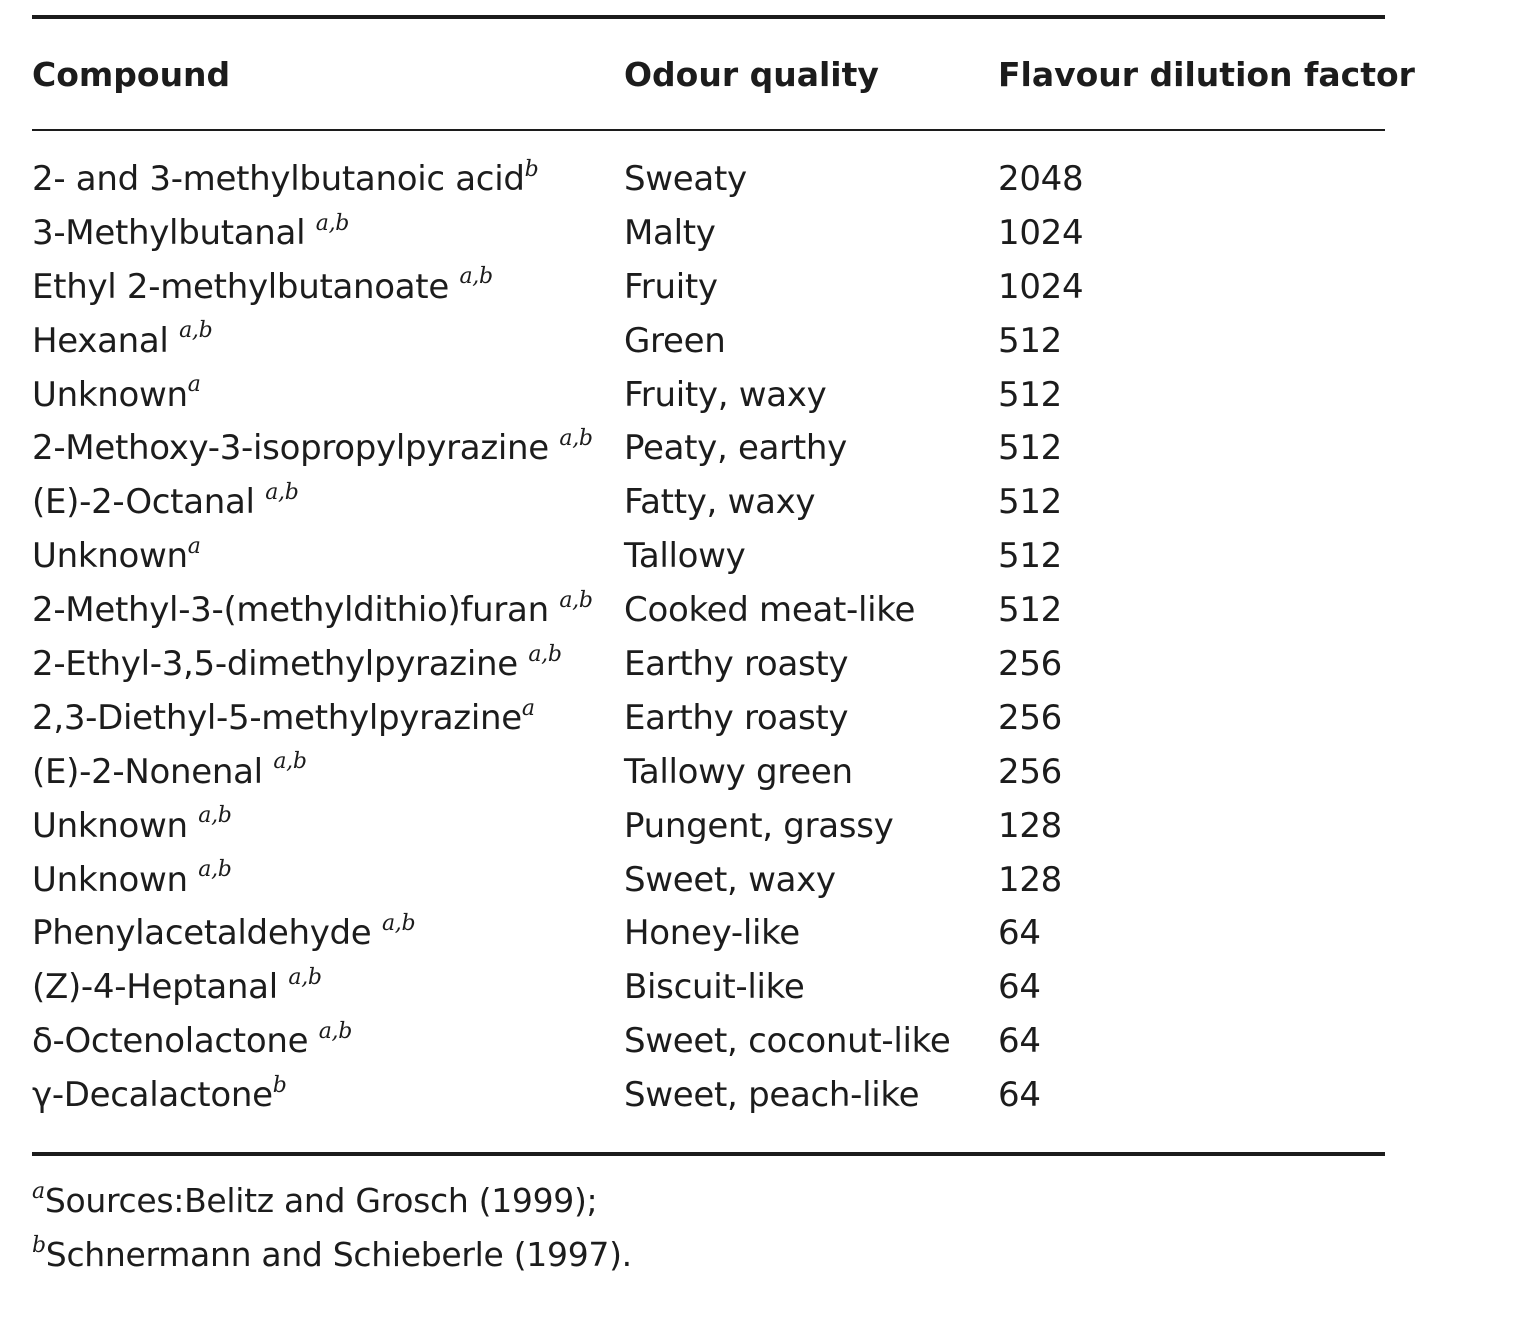 This screenshot has height=1318, width=1532. I want to click on compound-cell: 2-Methoxy-3-isopropylpyrazine a,b, so click(312, 448).